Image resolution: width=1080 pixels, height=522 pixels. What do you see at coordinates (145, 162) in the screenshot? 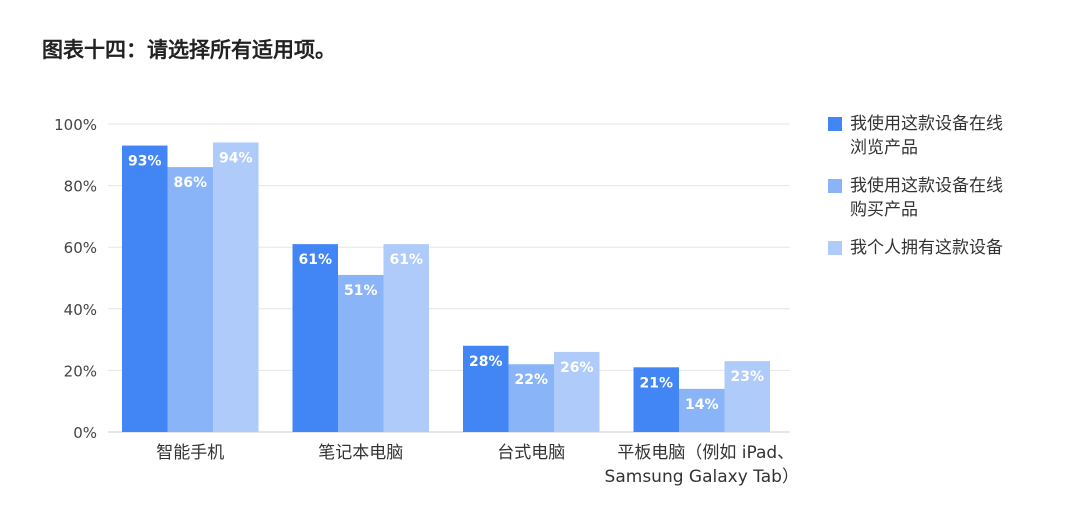
I see `bar-value-label: 93%` at bounding box center [145, 162].